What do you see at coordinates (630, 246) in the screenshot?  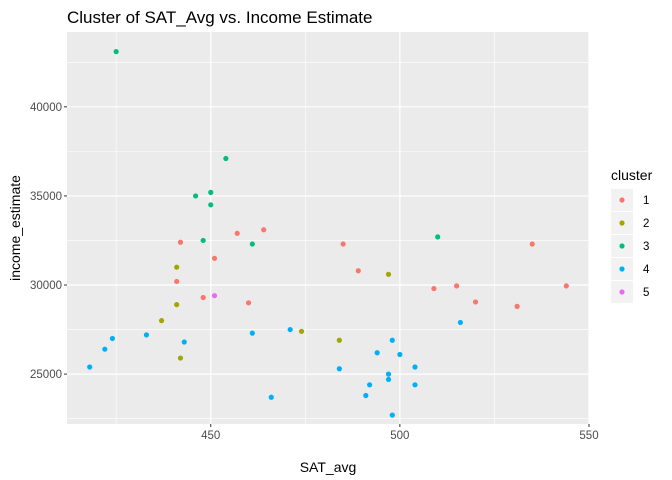 I see `legend-items: 1 2 3 4 5` at bounding box center [630, 246].